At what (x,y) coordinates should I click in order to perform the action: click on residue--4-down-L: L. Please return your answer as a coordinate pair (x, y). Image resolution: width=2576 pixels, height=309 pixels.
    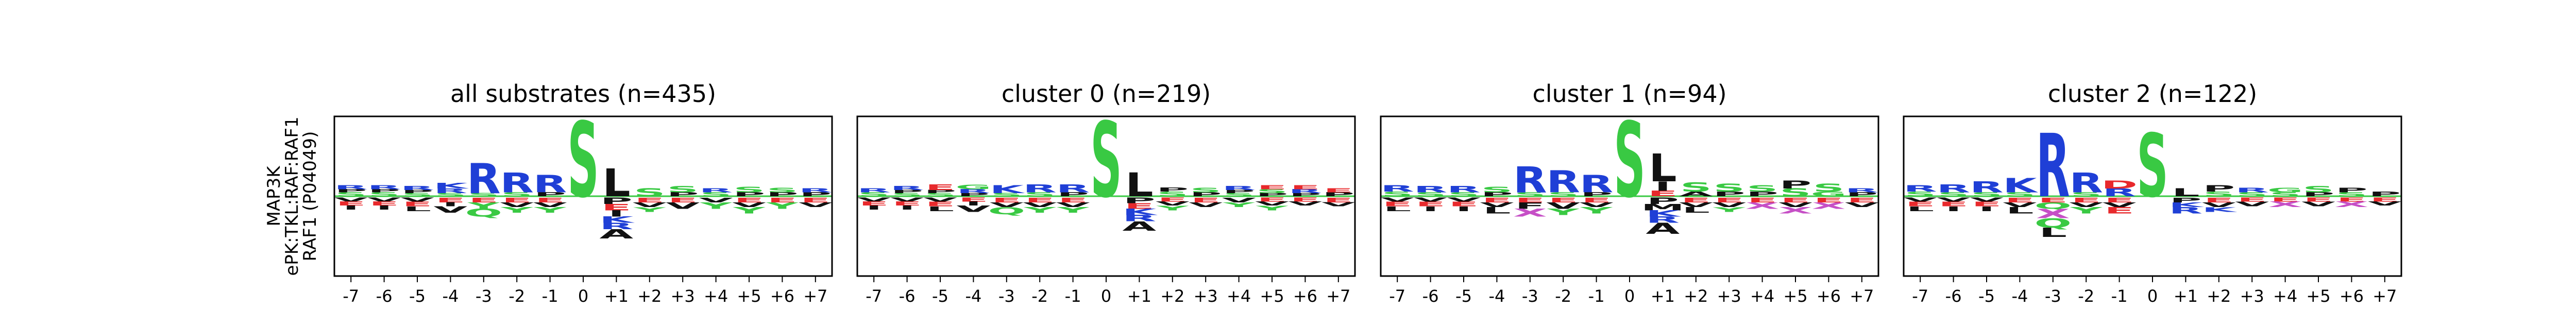
    Looking at the image, I should click on (2020, 210).